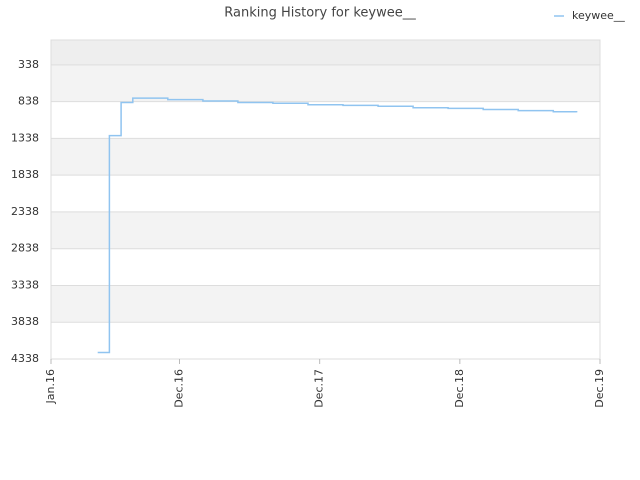 This screenshot has height=480, width=640. I want to click on y-tick-label: 1338, so click(25, 137).